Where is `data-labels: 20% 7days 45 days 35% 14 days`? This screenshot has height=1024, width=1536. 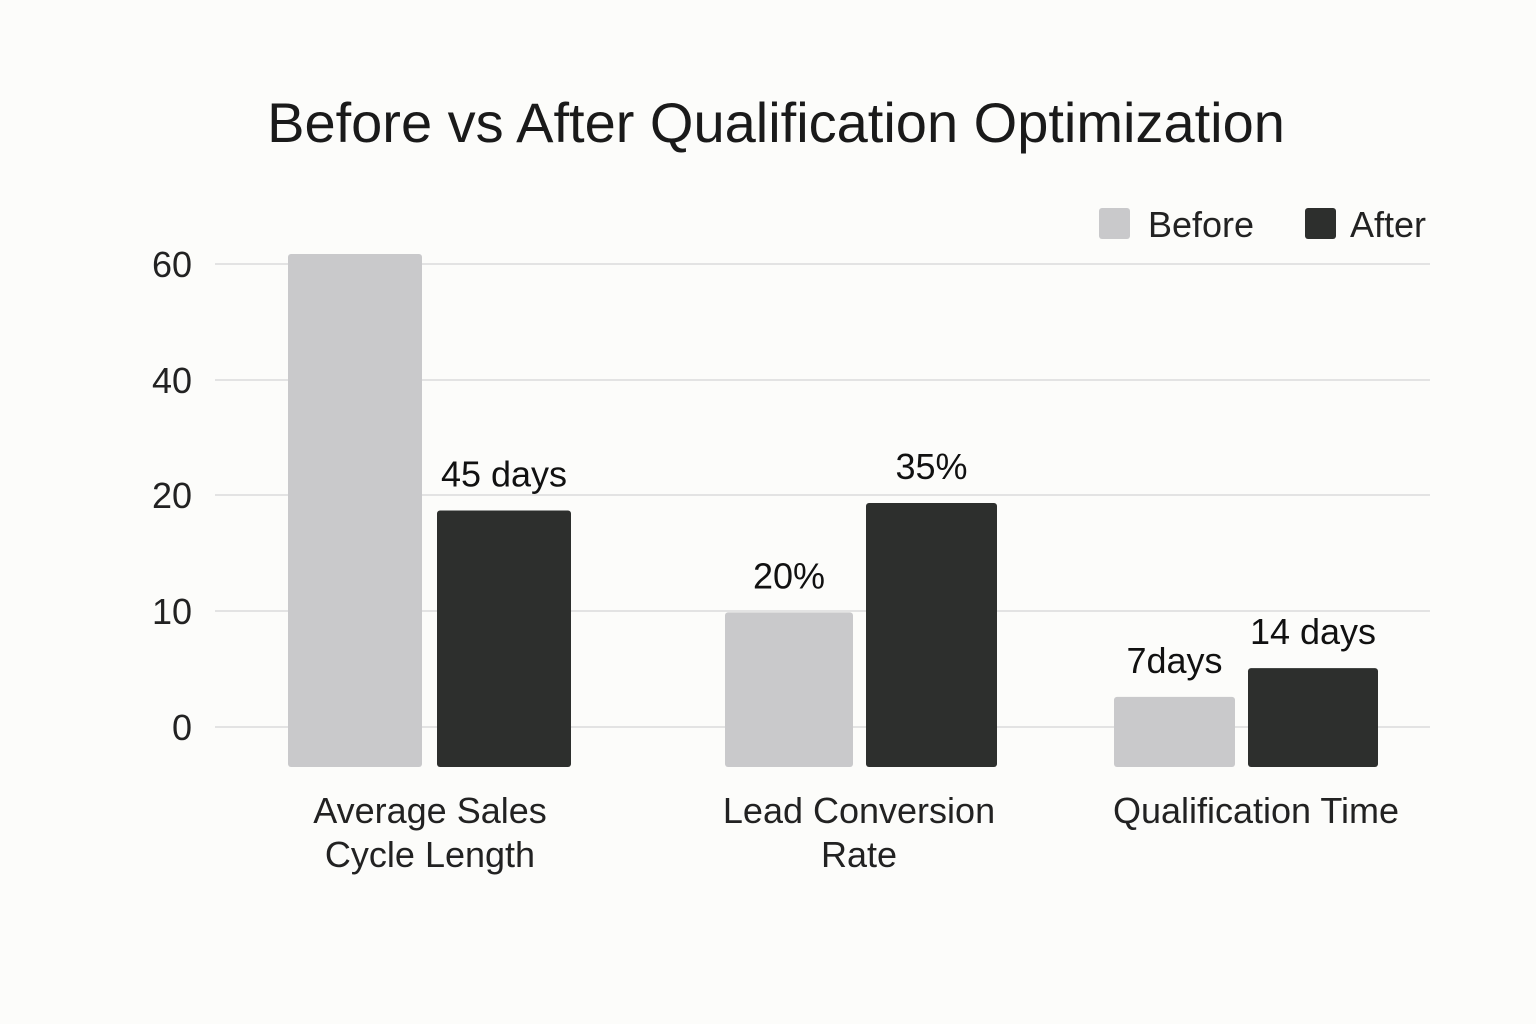 data-labels: 20% 7days 45 days 35% 14 days is located at coordinates (908, 563).